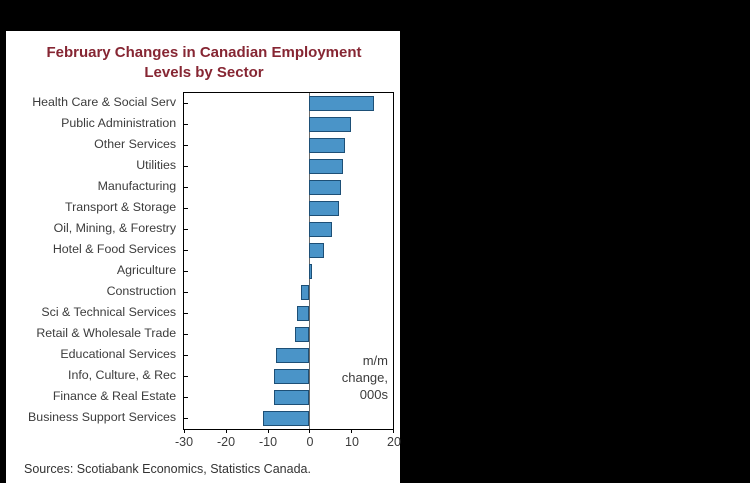 The height and width of the screenshot is (483, 750). I want to click on category-label: Construction, so click(141, 290).